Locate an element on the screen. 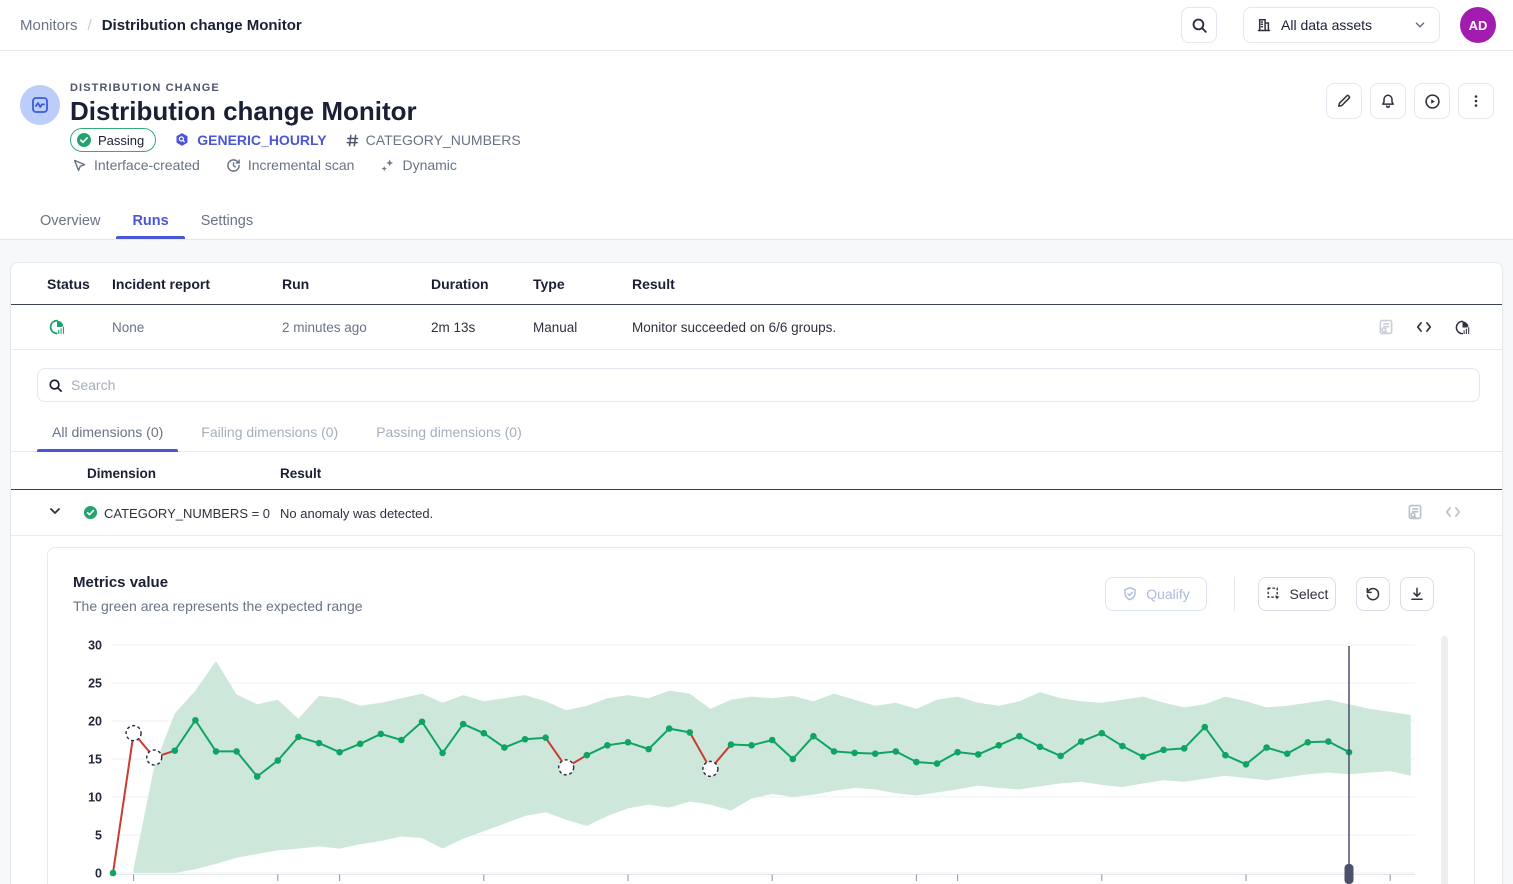 This screenshot has width=1513, height=884. download-chart-button is located at coordinates (1417, 594).